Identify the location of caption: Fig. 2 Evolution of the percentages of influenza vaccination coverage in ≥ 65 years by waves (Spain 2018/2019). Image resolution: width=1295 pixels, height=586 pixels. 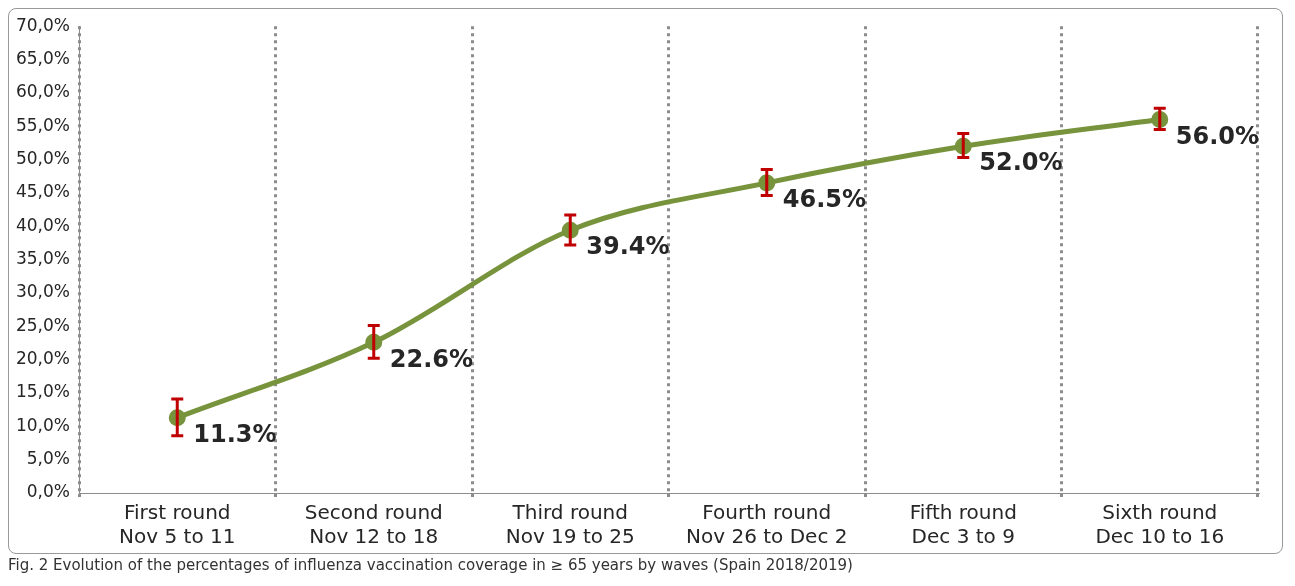
(431, 565).